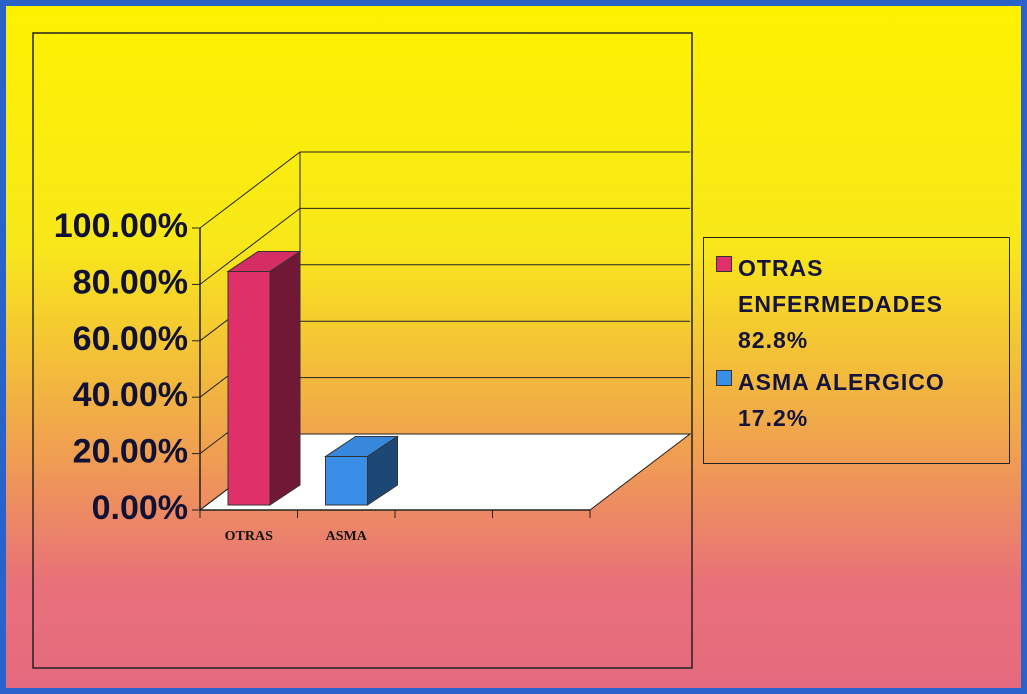 This screenshot has width=1027, height=694. Describe the element at coordinates (773, 340) in the screenshot. I see `legend-value: 82.8%` at that location.